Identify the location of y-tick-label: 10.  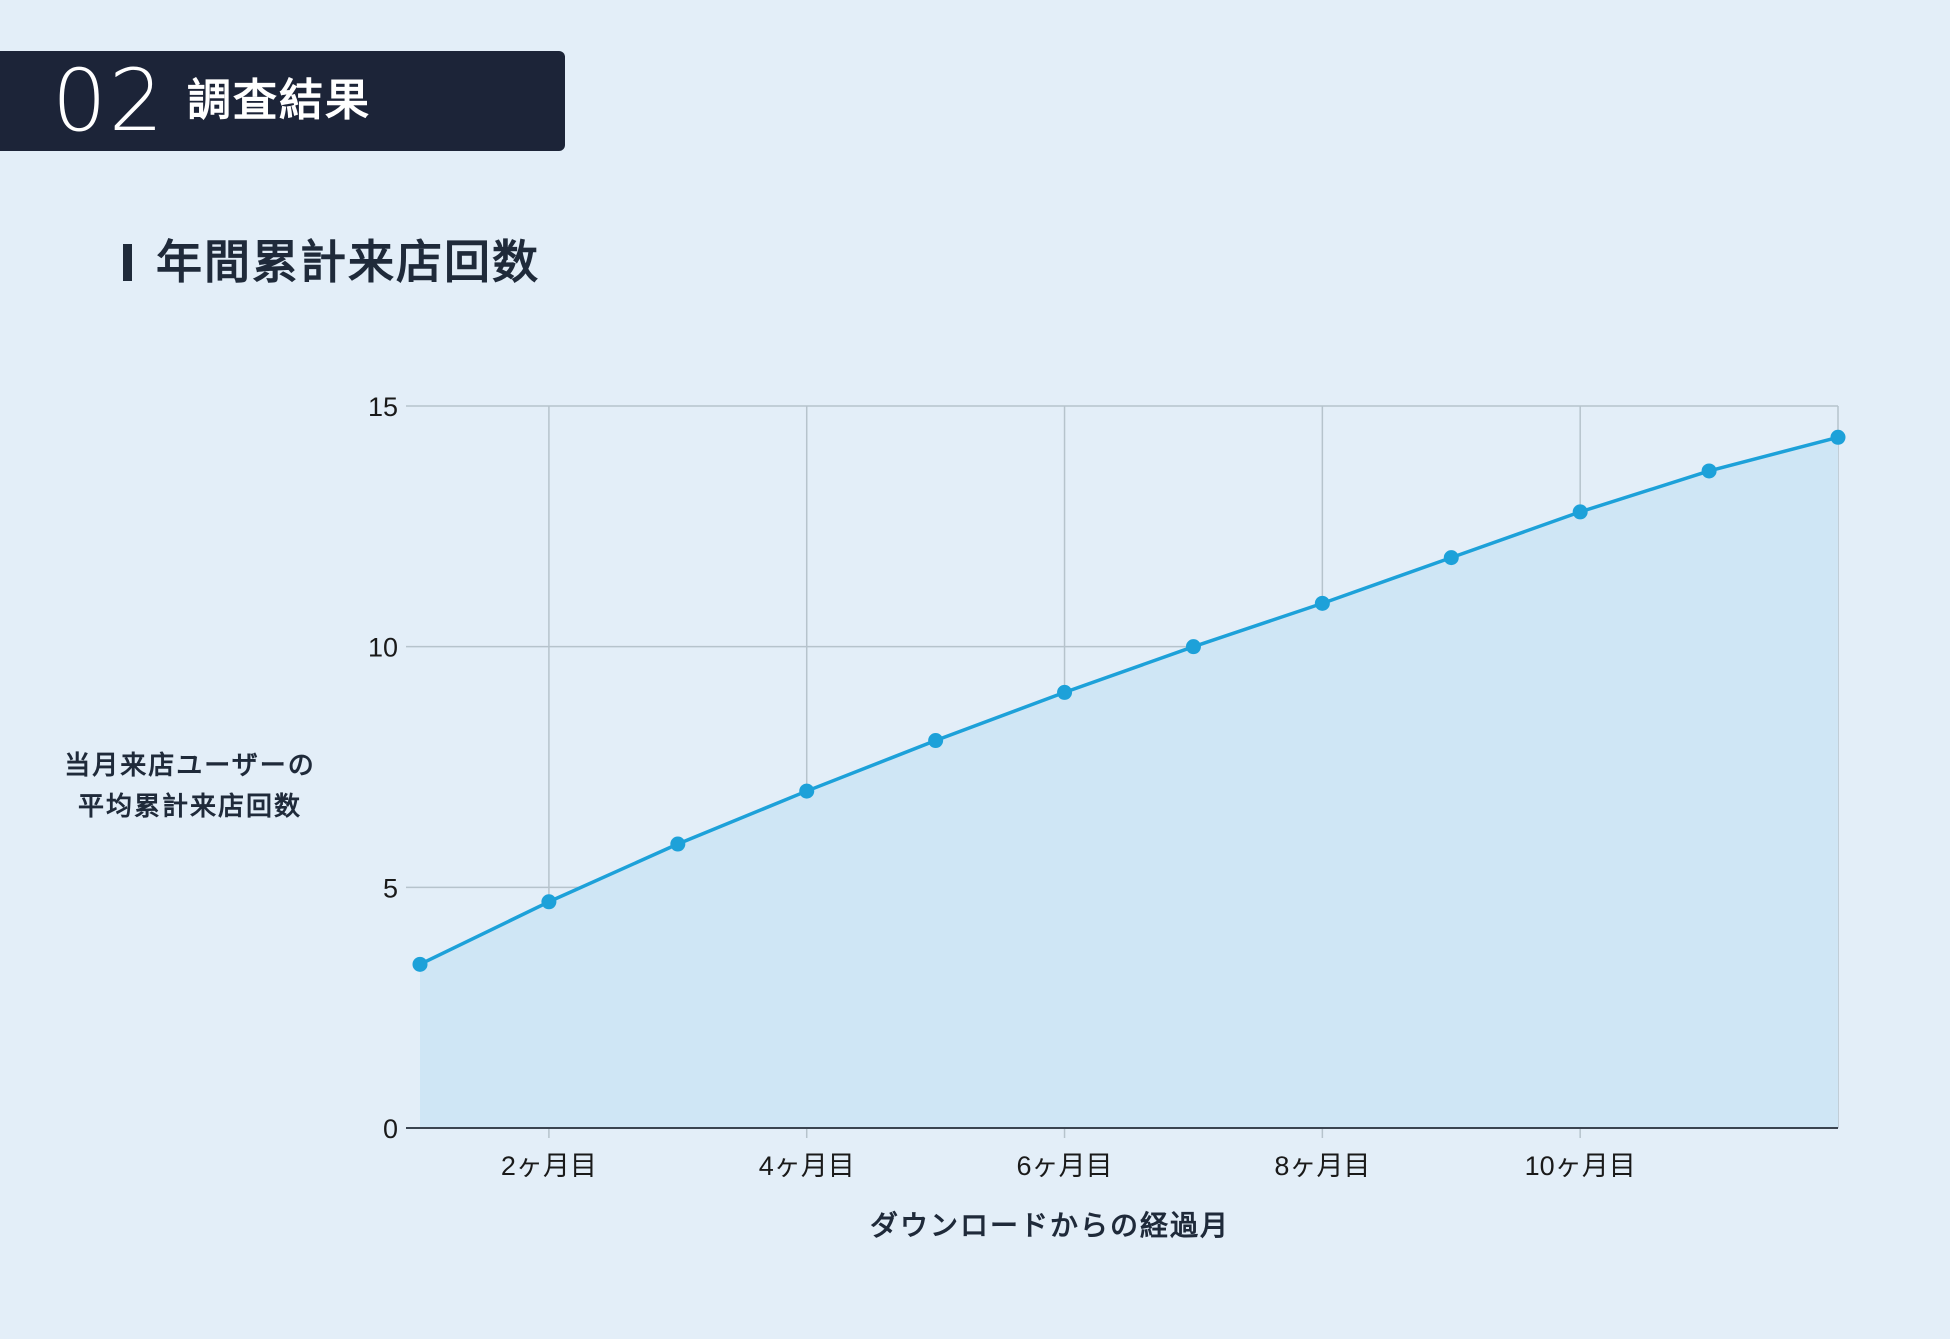
(383, 648).